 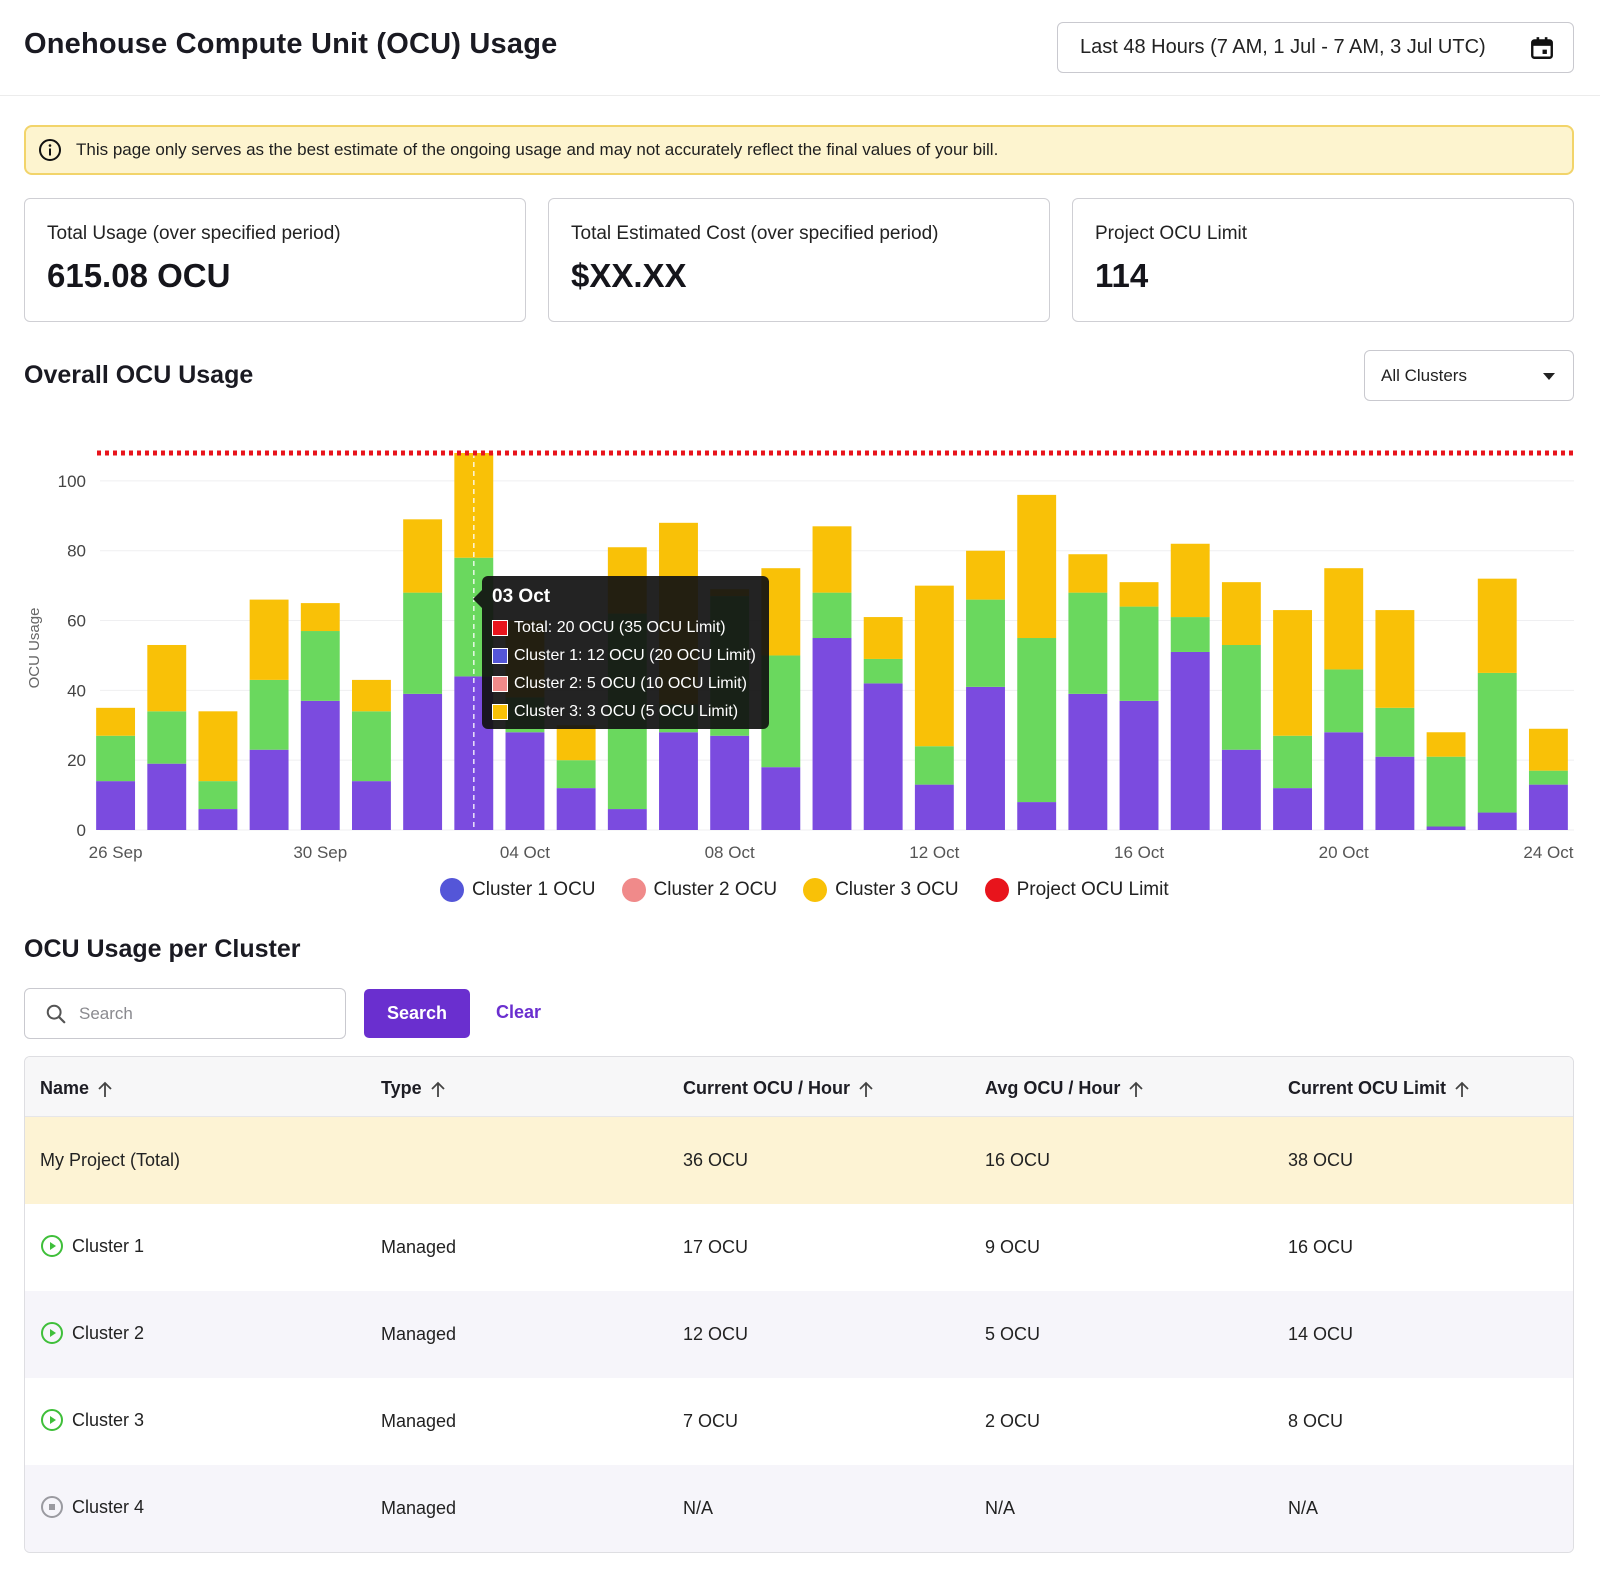 I want to click on cell-avg: 5 OCU, so click(x=1013, y=1334).